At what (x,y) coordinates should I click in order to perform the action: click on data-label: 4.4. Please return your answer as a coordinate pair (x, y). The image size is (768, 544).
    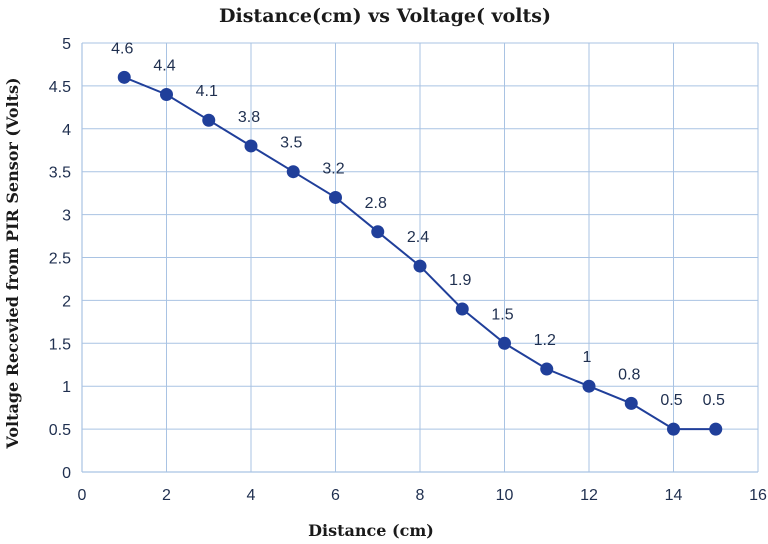
    Looking at the image, I should click on (164, 65).